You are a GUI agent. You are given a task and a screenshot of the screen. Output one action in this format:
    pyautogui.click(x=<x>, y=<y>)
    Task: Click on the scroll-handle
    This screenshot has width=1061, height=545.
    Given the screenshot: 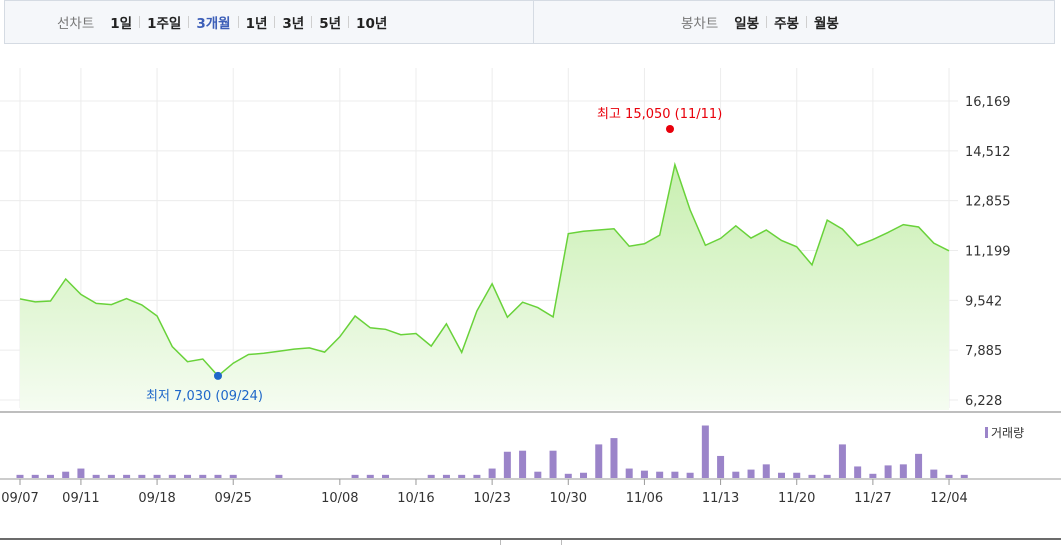 What is the action you would take?
    pyautogui.click(x=531, y=542)
    